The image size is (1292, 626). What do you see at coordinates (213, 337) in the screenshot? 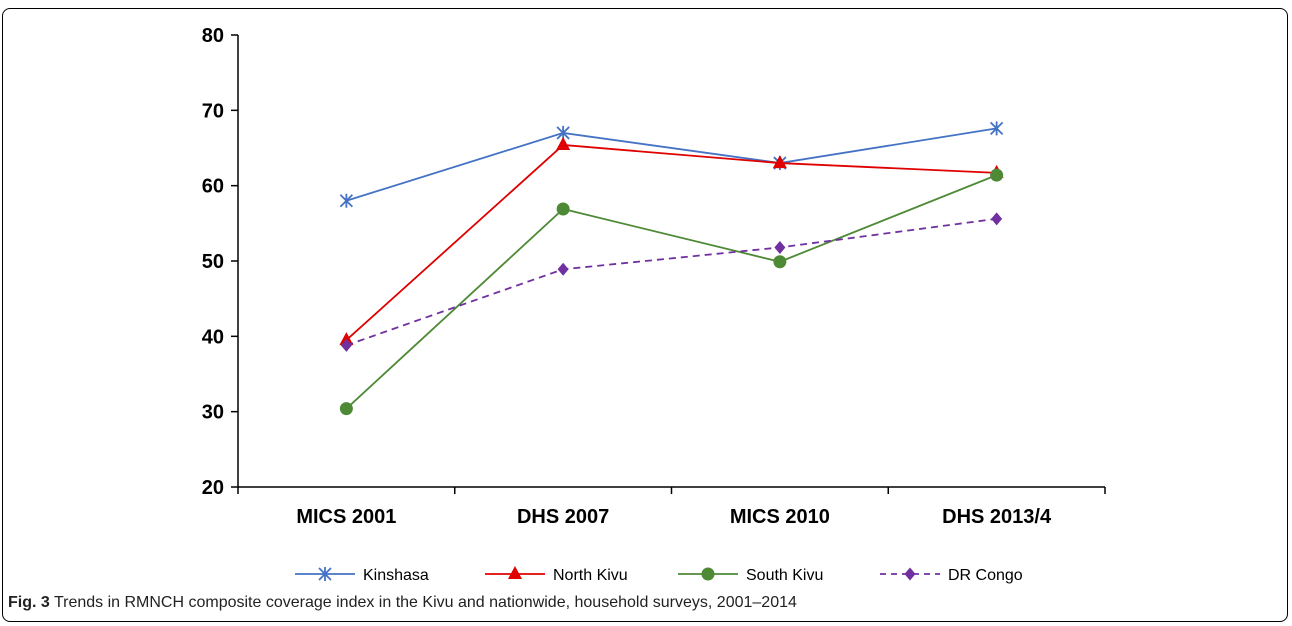
I see `y-tick-label: 40` at bounding box center [213, 337].